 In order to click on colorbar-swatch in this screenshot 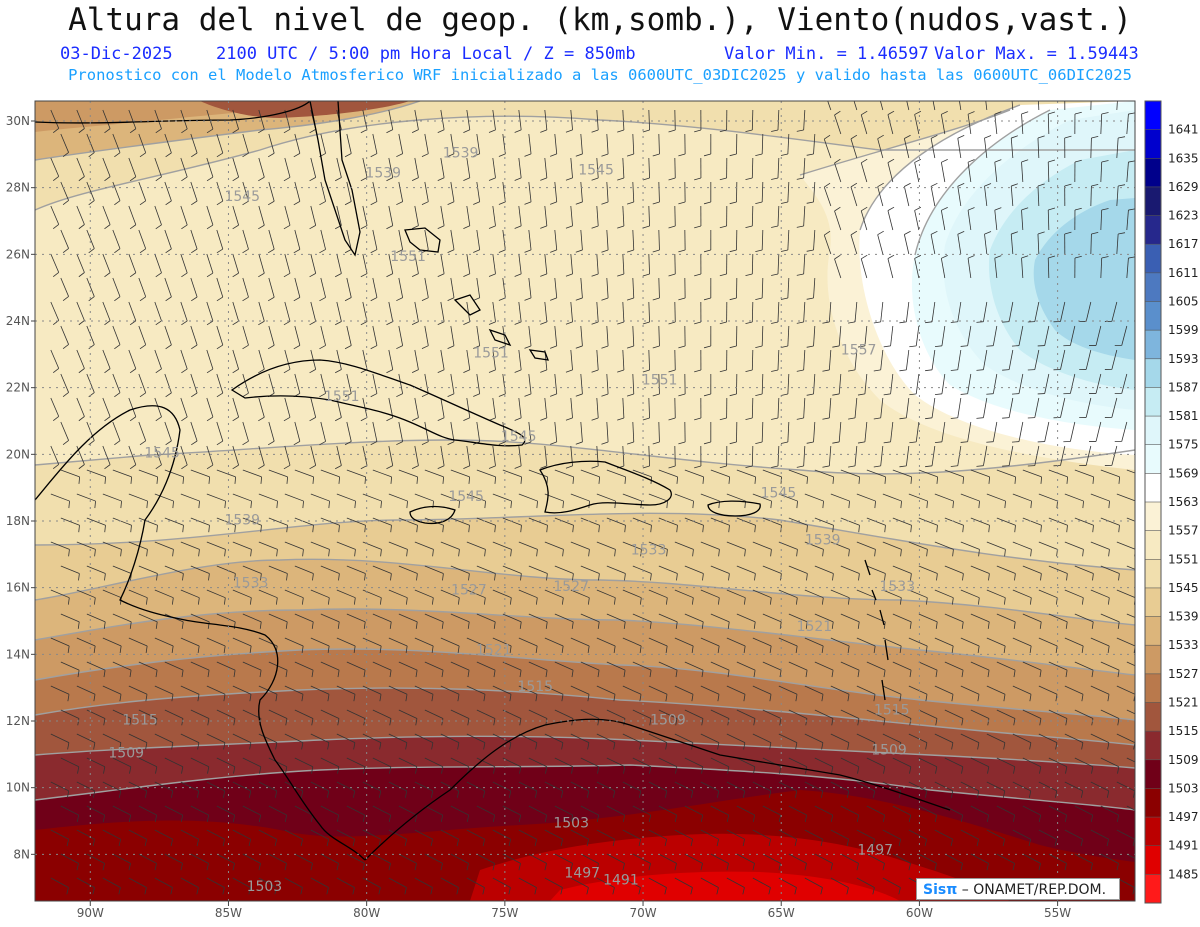, I will do `click(1153, 201)`.